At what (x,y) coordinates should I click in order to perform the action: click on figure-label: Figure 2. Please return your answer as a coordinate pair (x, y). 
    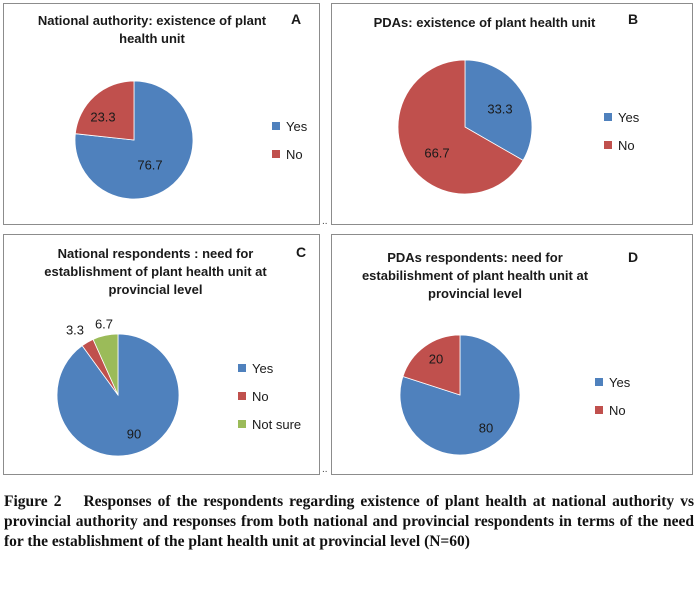
    Looking at the image, I should click on (33, 501).